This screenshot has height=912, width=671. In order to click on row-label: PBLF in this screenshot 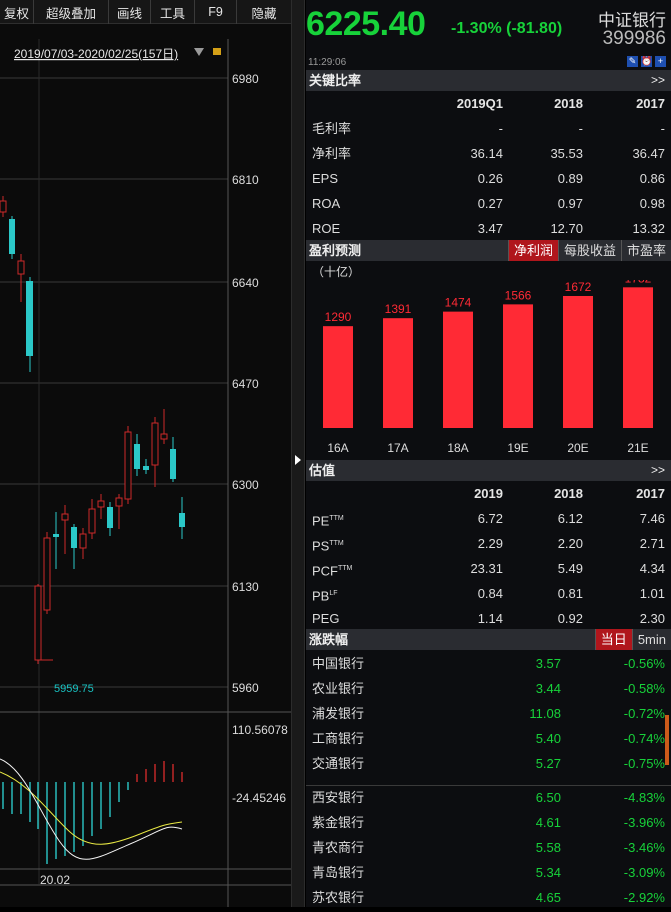, I will do `click(325, 596)`.